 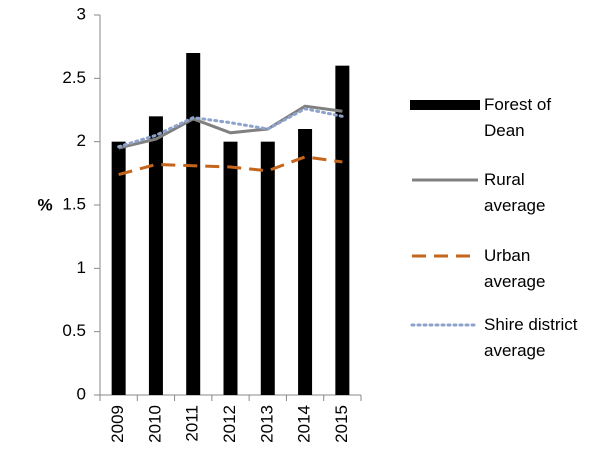 I want to click on y-tick-label: 2.5, so click(x=74, y=77).